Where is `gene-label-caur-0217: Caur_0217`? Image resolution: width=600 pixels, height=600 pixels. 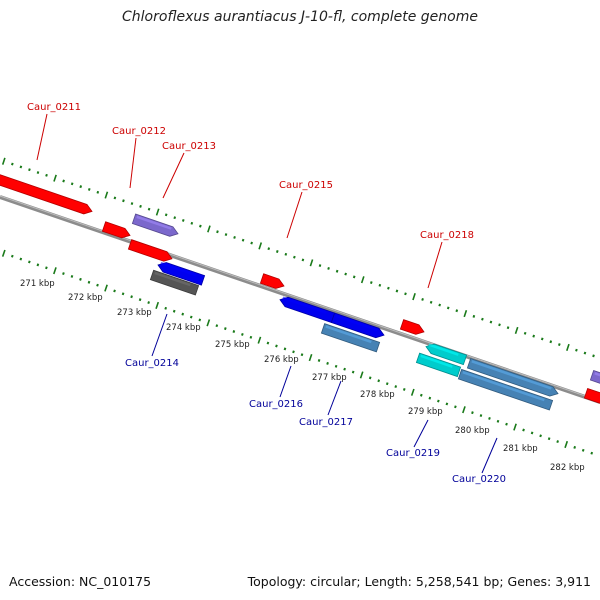
gene-label-caur-0217: Caur_0217 is located at coordinates (326, 422).